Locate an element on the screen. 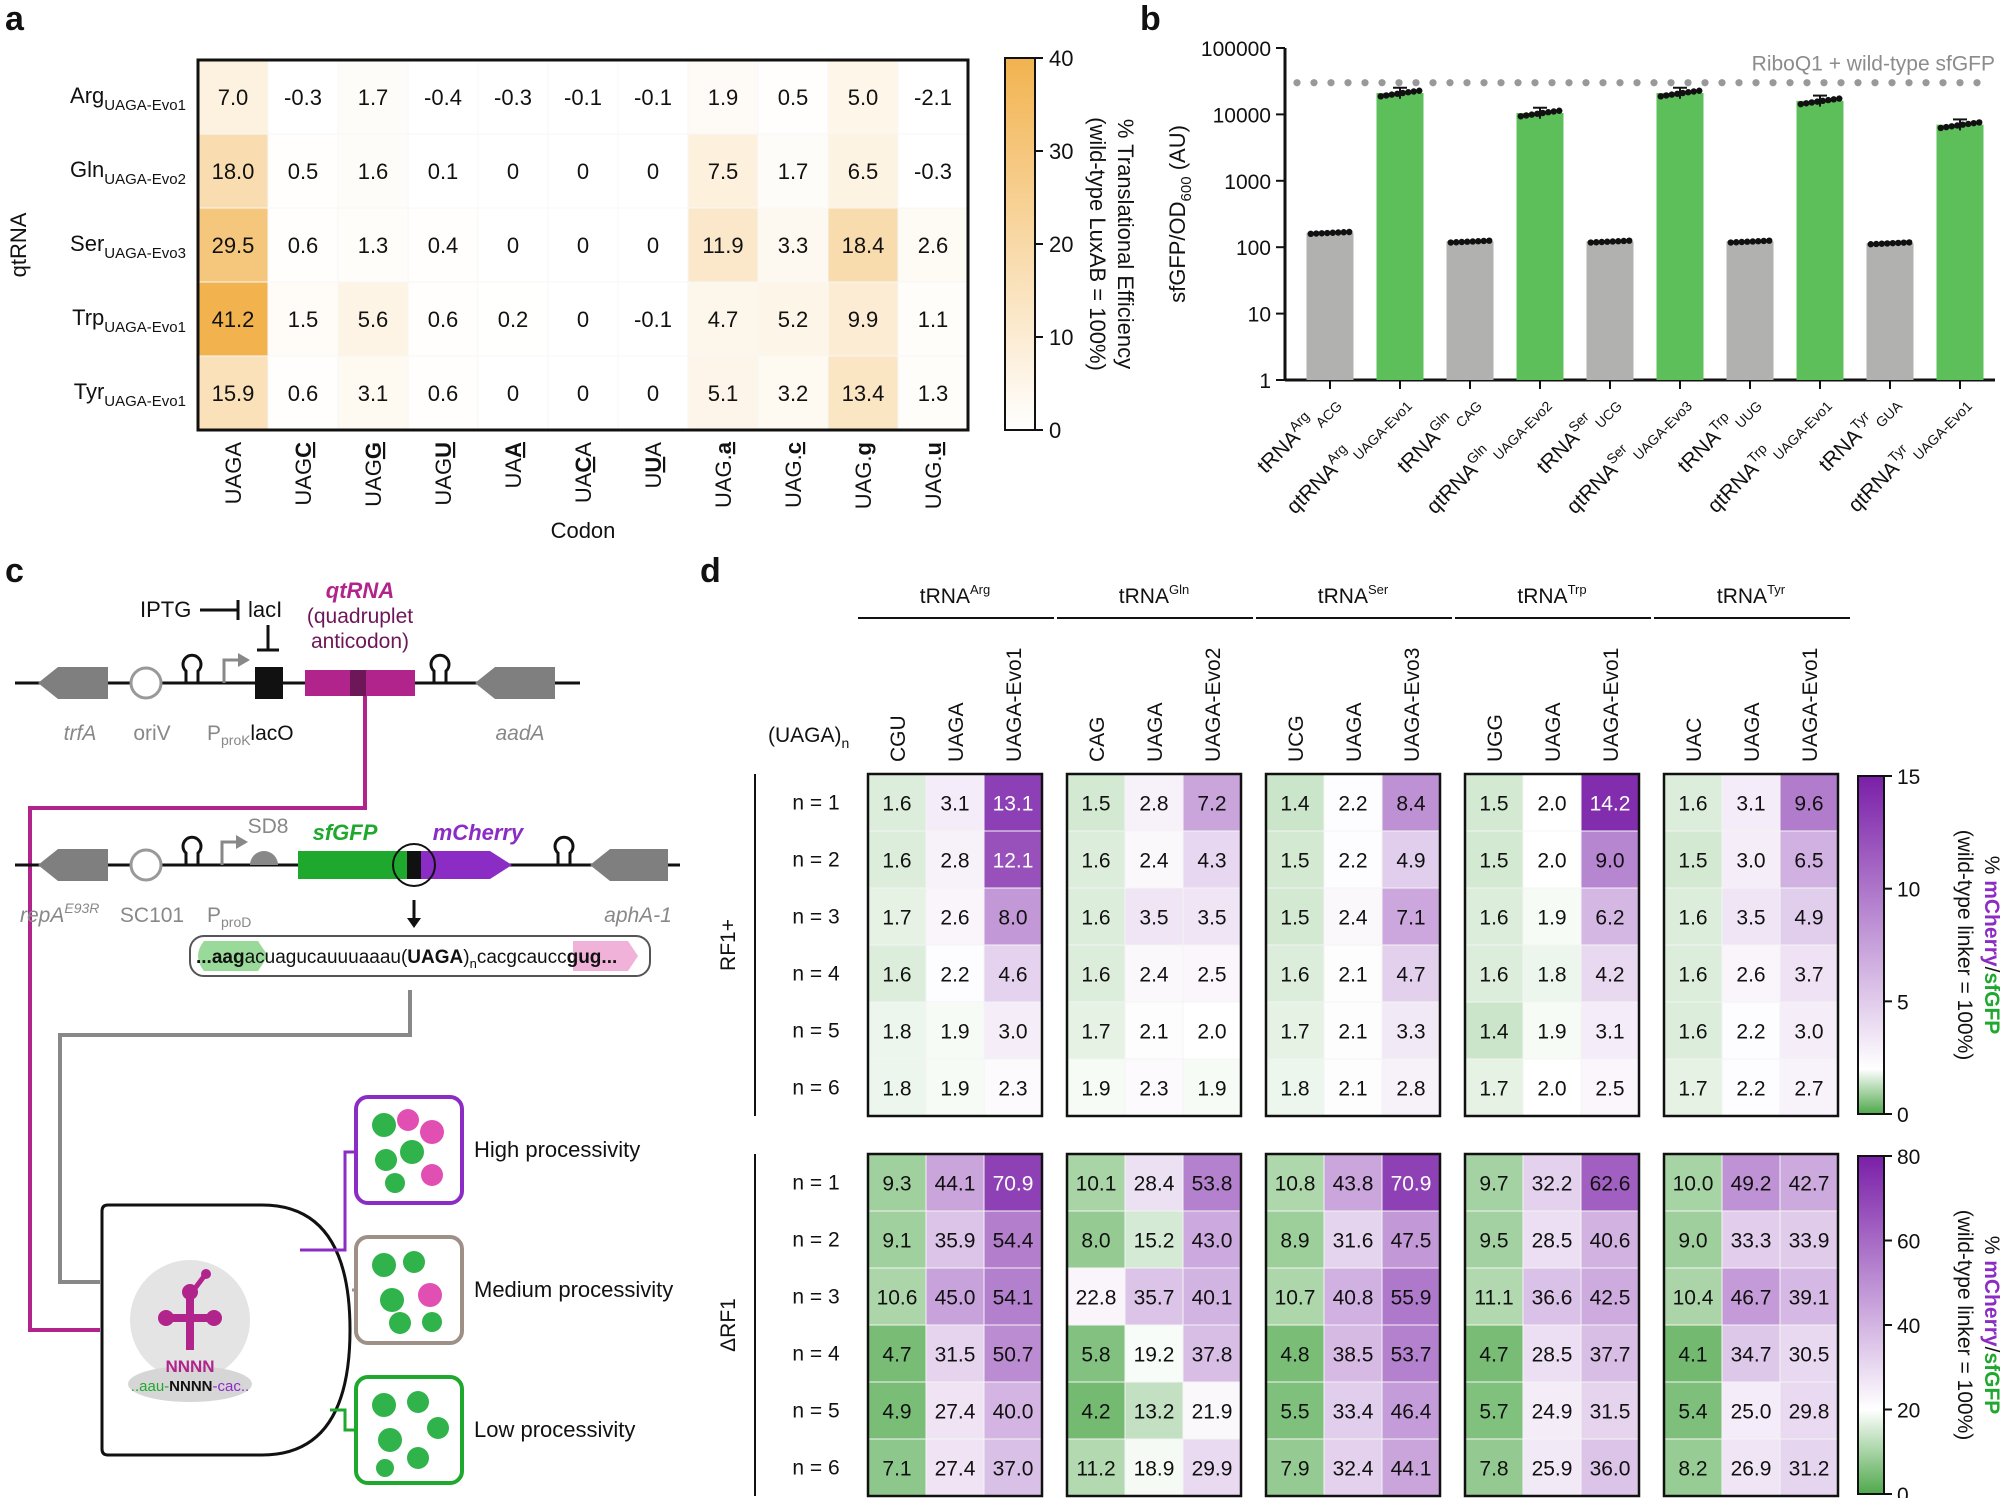 This screenshot has width=2000, height=1498. mcherry-gene is located at coordinates (466, 865).